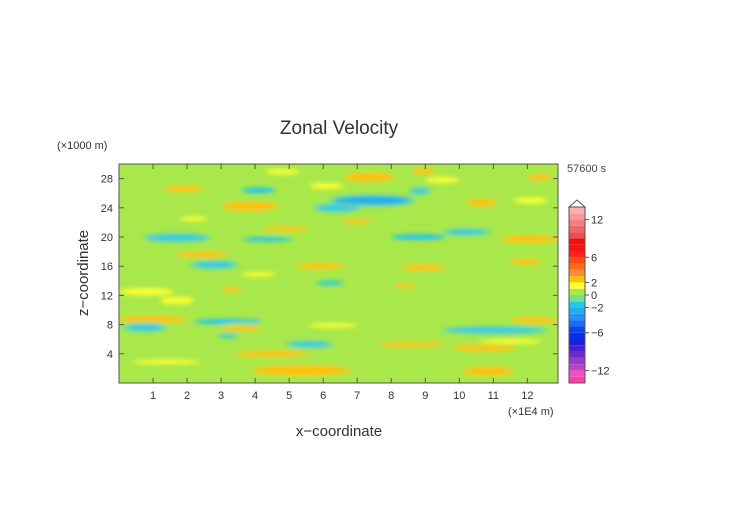 This screenshot has height=532, width=752. I want to click on x-tick-label: 1, so click(153, 396).